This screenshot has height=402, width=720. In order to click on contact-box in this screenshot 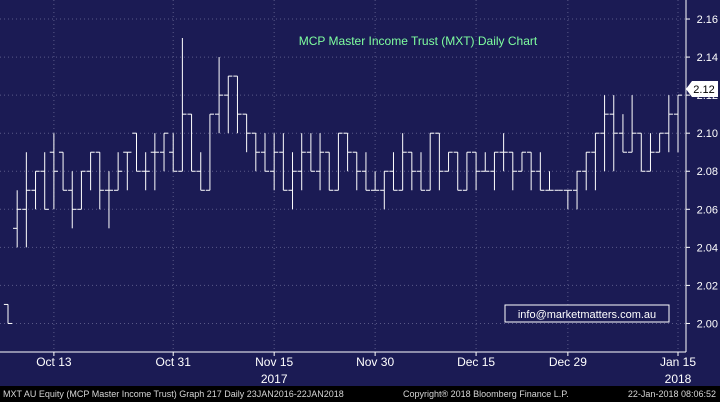, I will do `click(587, 313)`.